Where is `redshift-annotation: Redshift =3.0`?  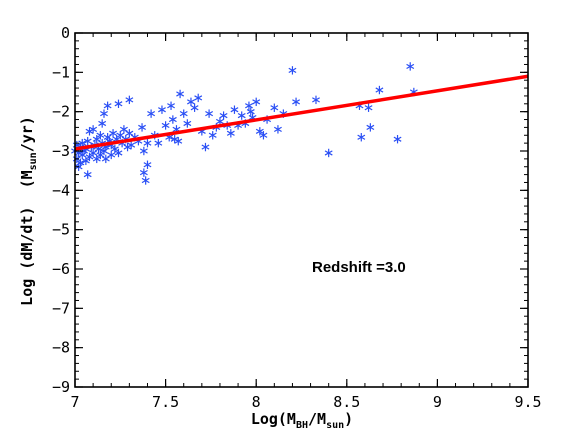
redshift-annotation: Redshift =3.0 is located at coordinates (359, 267).